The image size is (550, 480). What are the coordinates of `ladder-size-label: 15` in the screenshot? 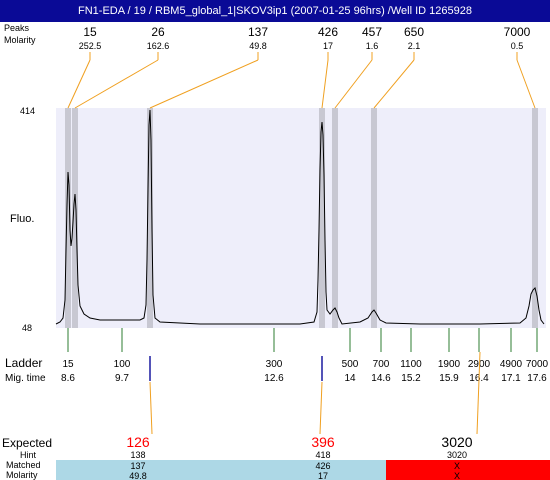 It's located at (68, 364).